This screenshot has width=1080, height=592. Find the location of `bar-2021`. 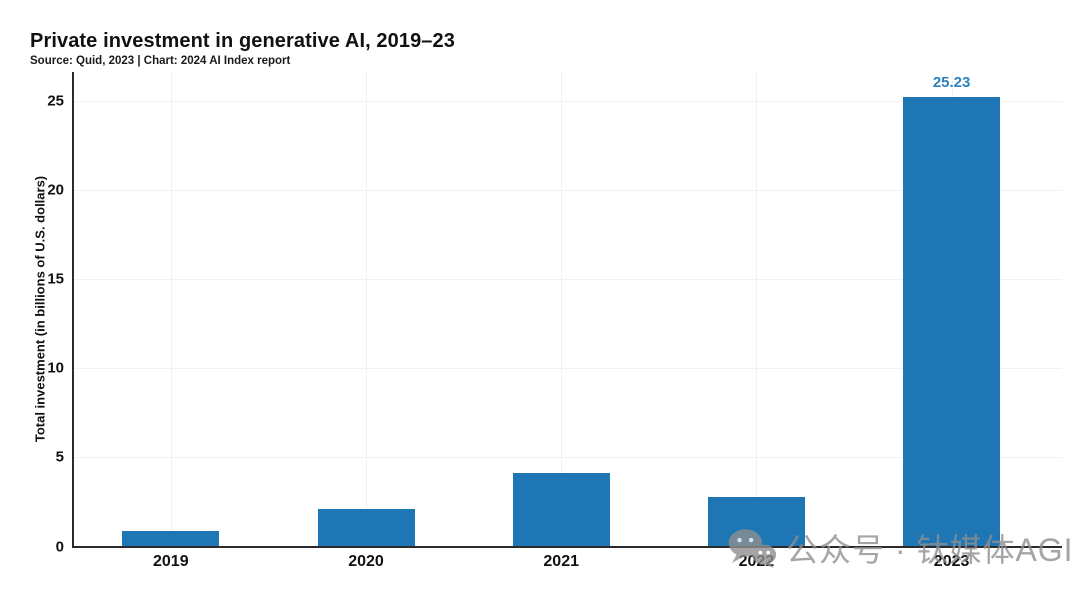

bar-2021 is located at coordinates (561, 509).